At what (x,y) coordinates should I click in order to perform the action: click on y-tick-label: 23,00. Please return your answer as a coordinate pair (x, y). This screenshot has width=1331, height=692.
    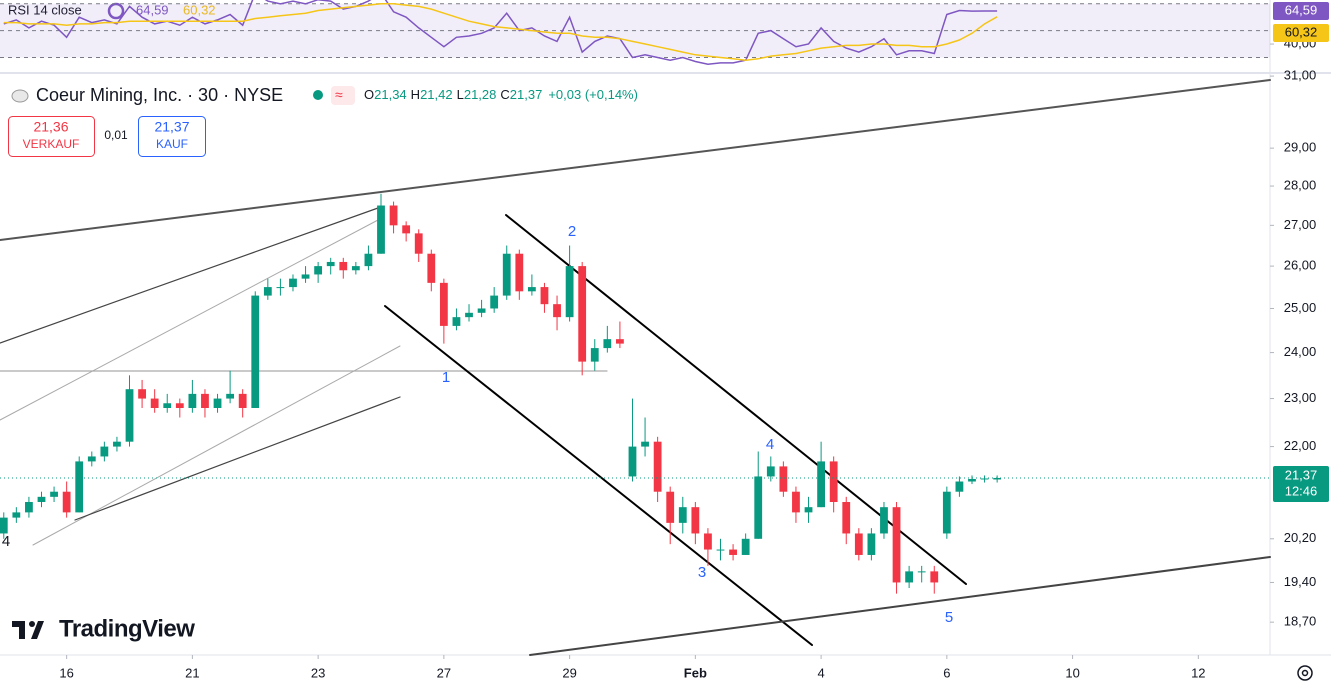
    Looking at the image, I should click on (1300, 397).